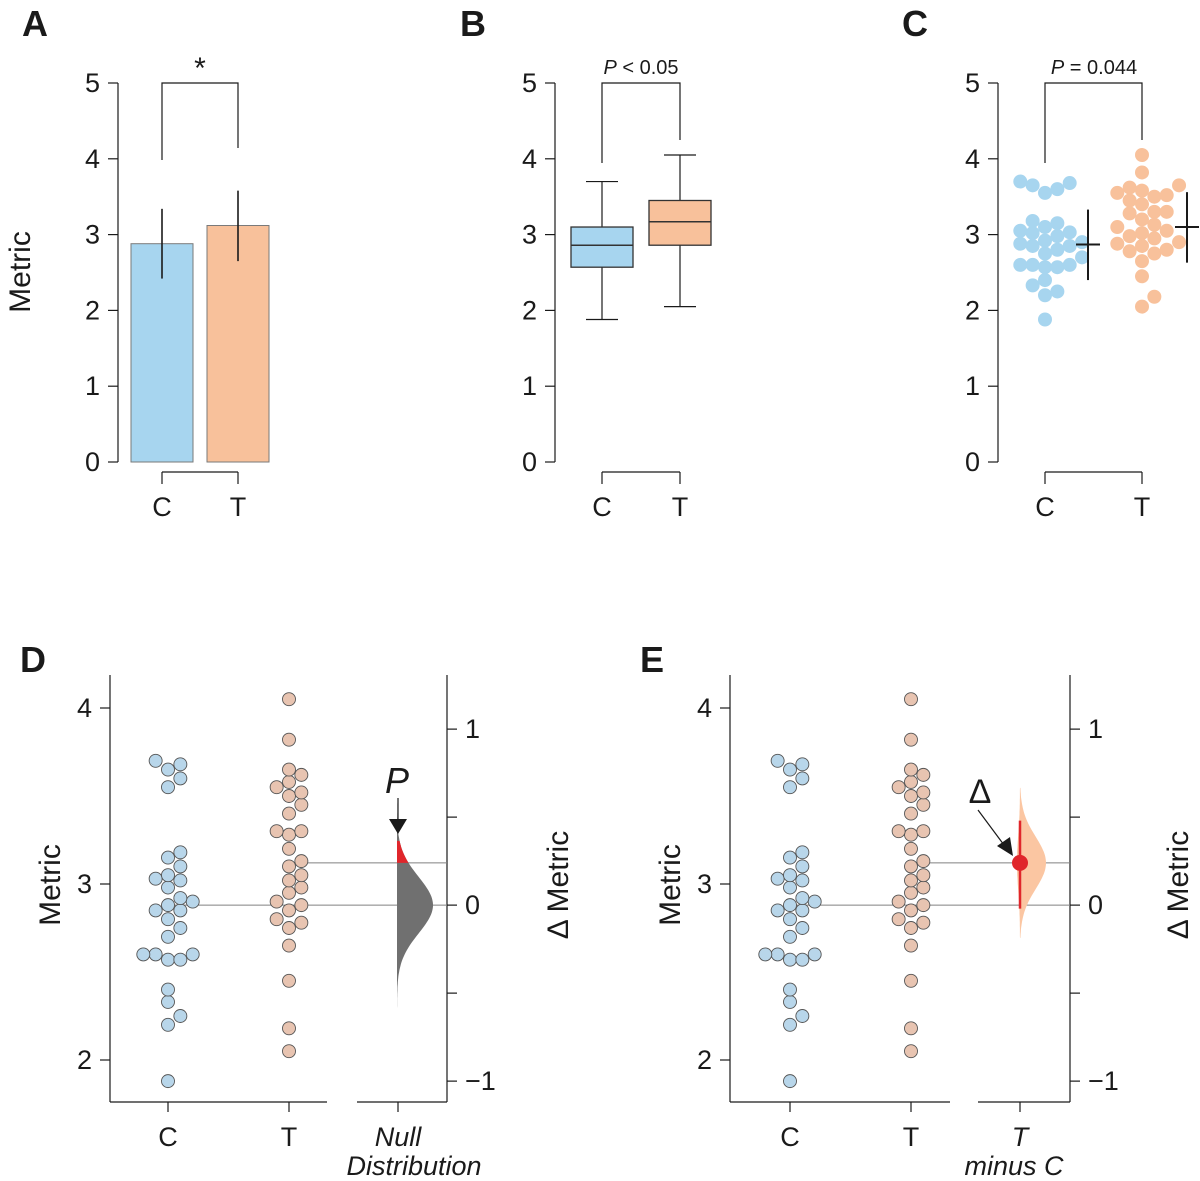 This screenshot has width=1200, height=1181. What do you see at coordinates (162, 353) in the screenshot?
I see `bar-c` at bounding box center [162, 353].